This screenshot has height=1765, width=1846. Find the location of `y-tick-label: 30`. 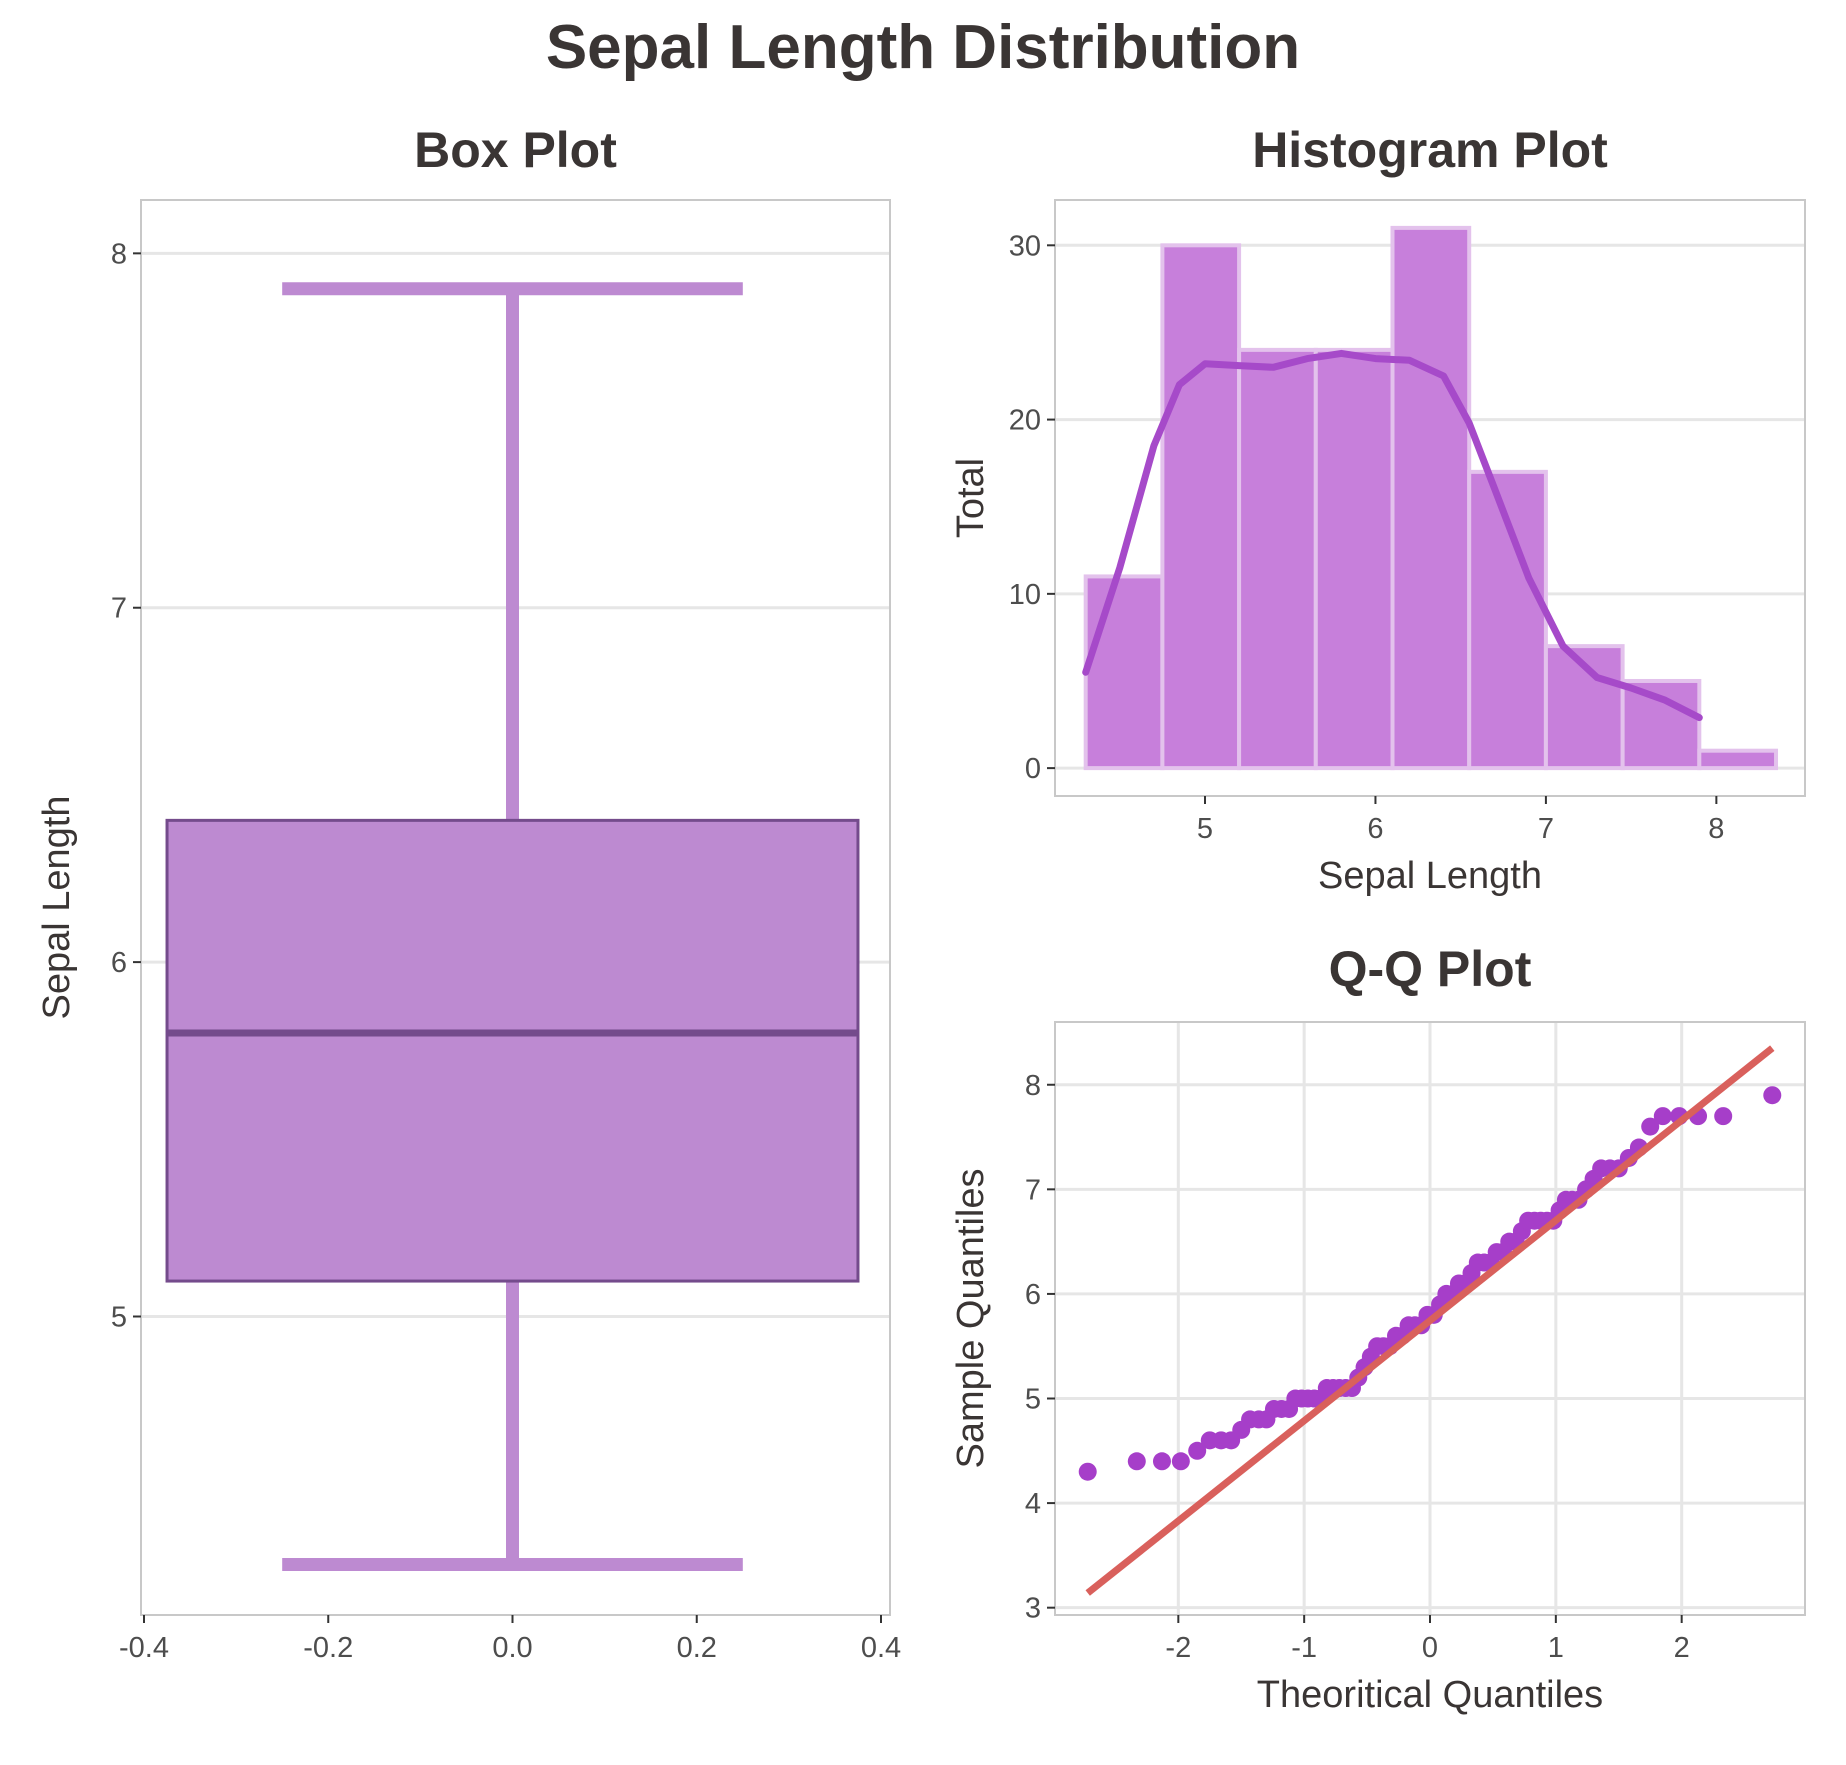

y-tick-label: 30 is located at coordinates (1025, 246).